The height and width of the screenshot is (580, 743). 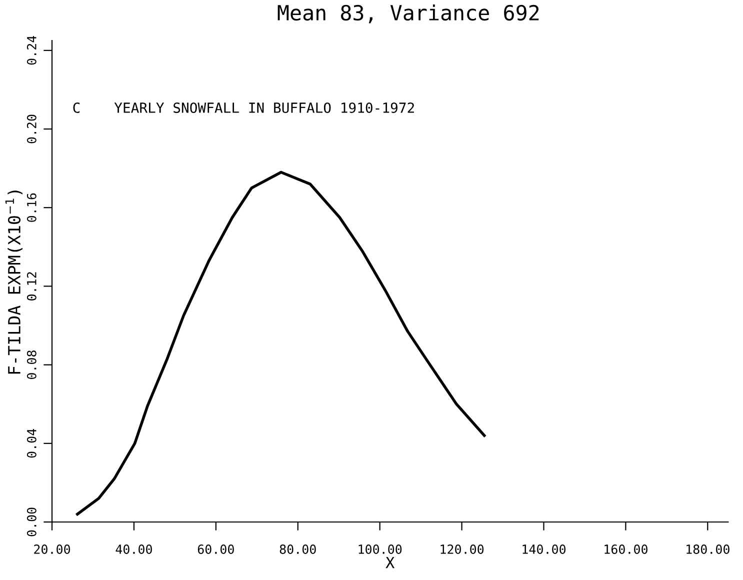 What do you see at coordinates (31, 50) in the screenshot?
I see `y-tick-label: 0.24` at bounding box center [31, 50].